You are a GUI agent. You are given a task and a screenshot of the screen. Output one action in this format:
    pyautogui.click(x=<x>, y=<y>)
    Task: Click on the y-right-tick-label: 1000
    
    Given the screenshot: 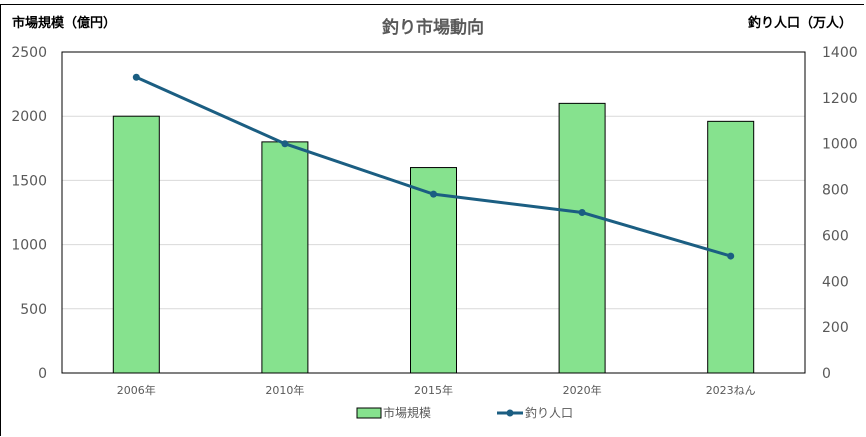 What is the action you would take?
    pyautogui.click(x=840, y=145)
    